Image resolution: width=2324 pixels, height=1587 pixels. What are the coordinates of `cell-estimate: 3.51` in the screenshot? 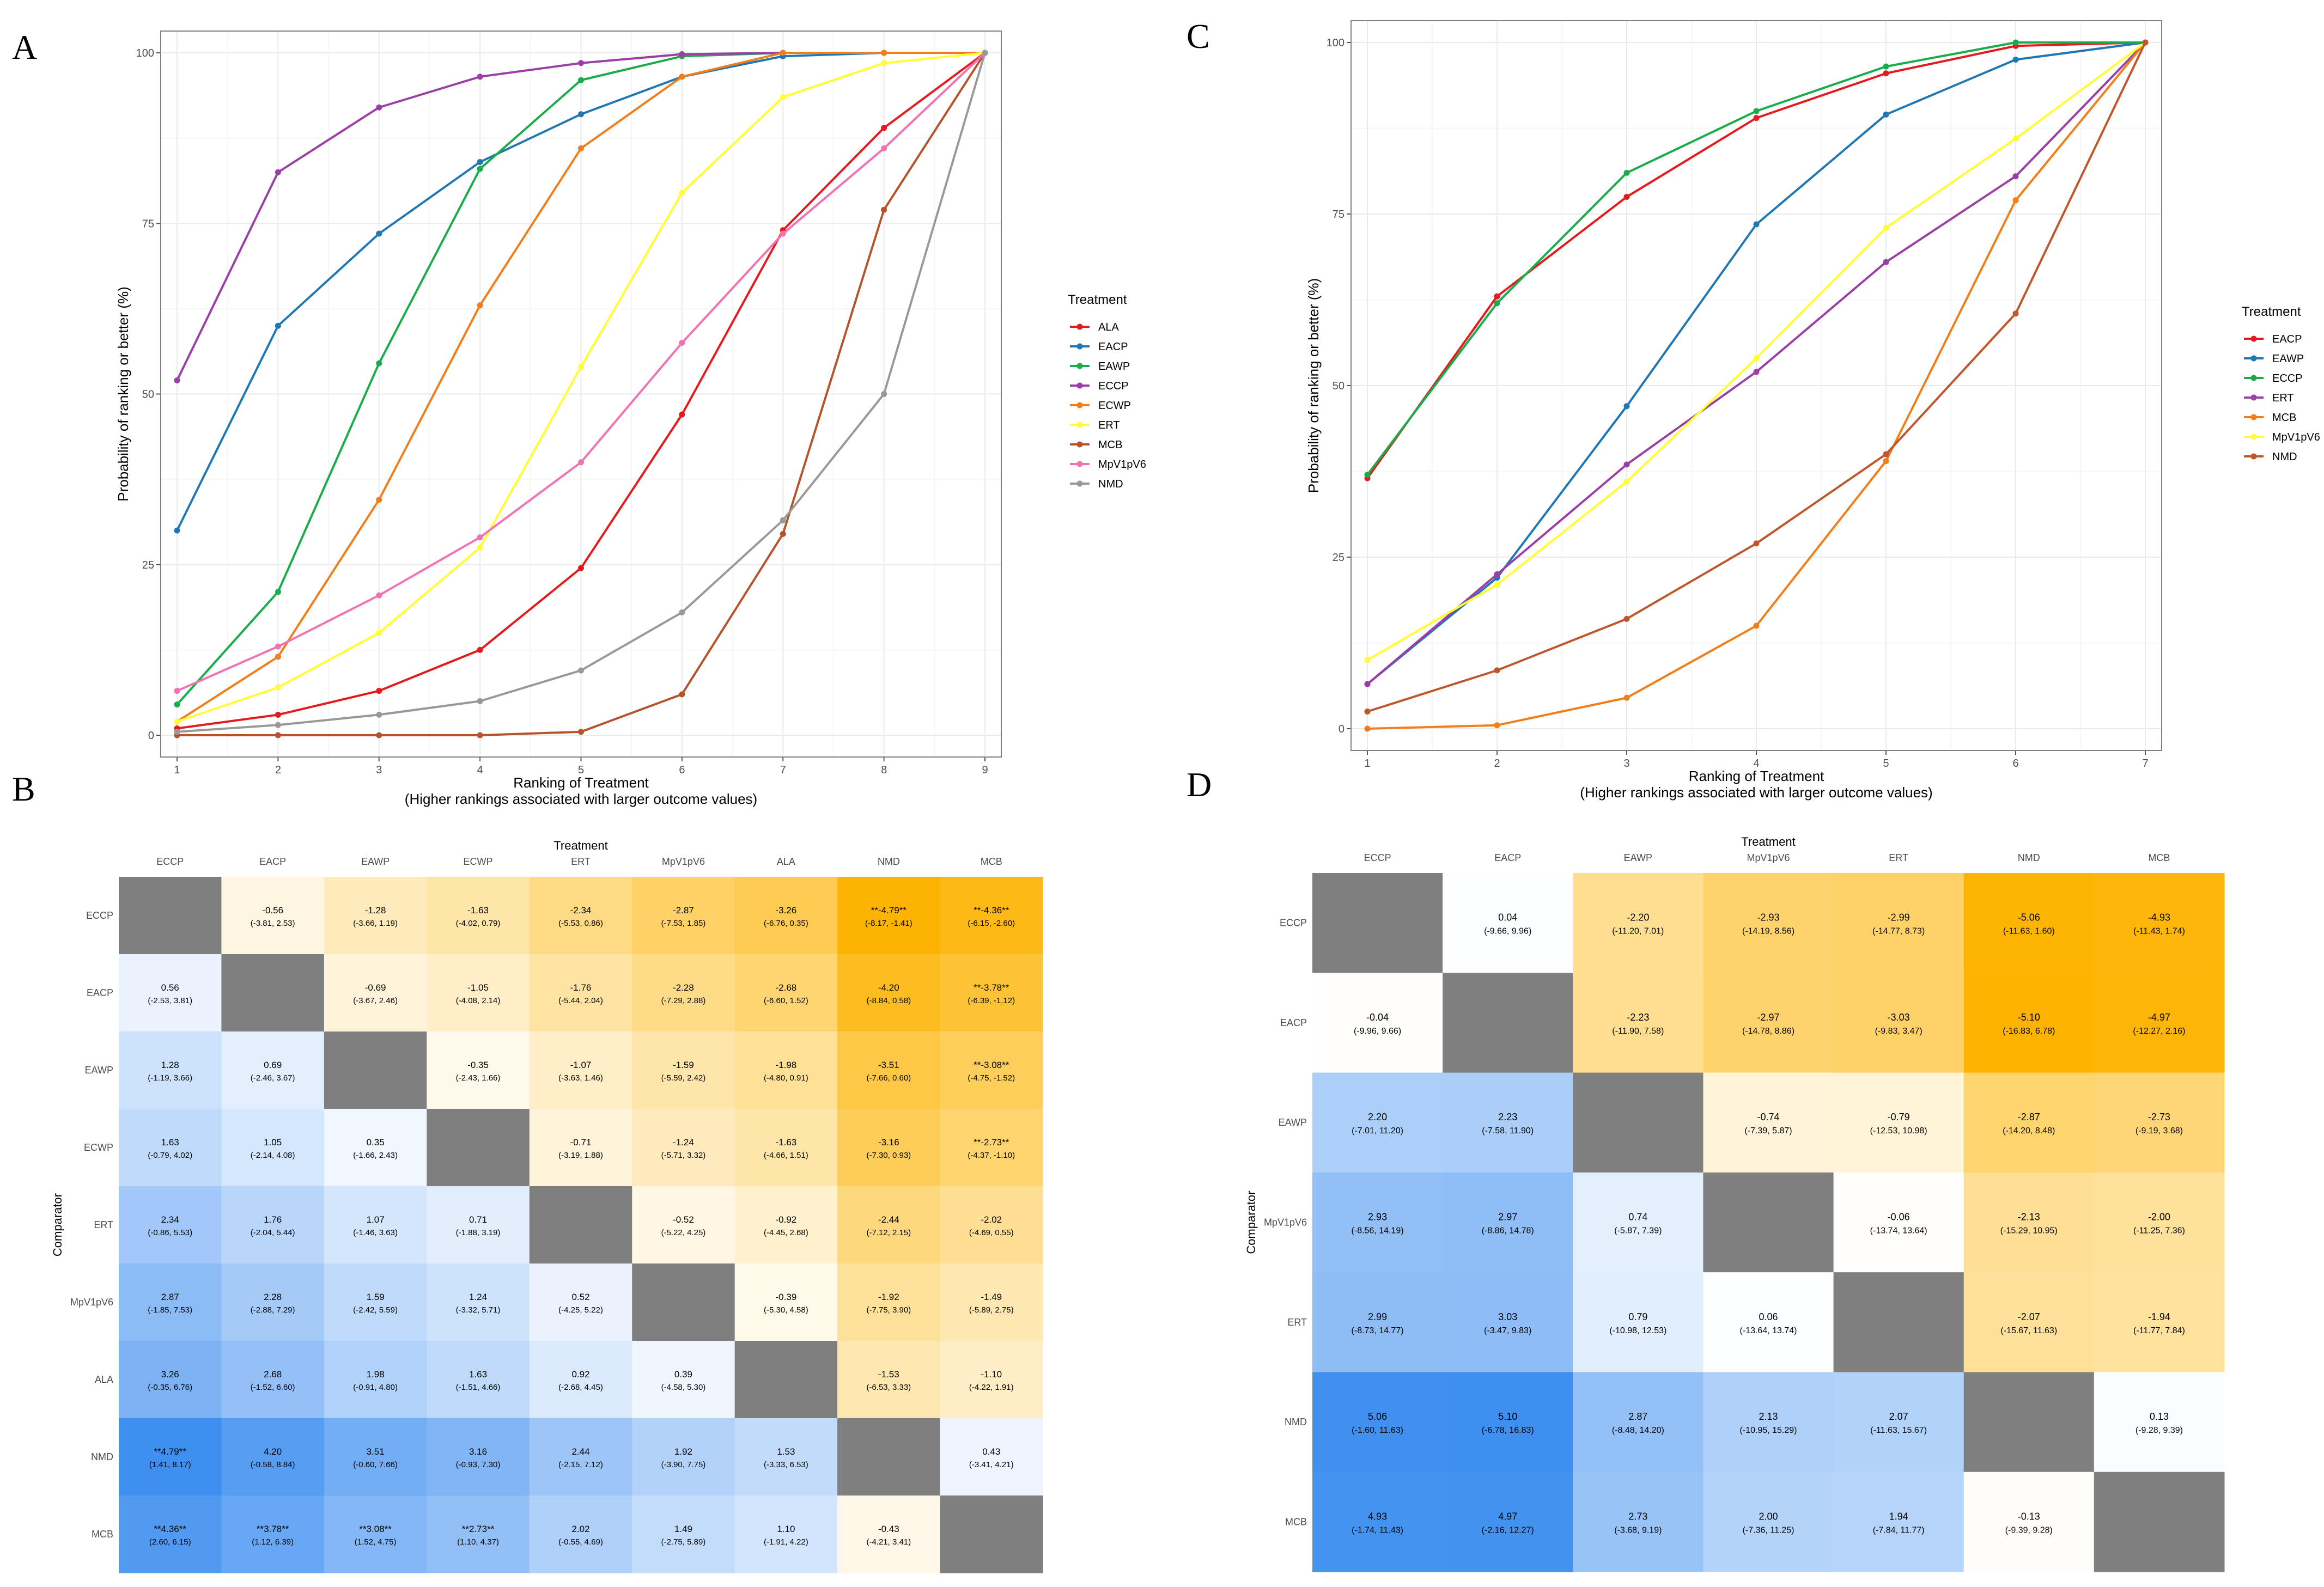 It's located at (376, 1451).